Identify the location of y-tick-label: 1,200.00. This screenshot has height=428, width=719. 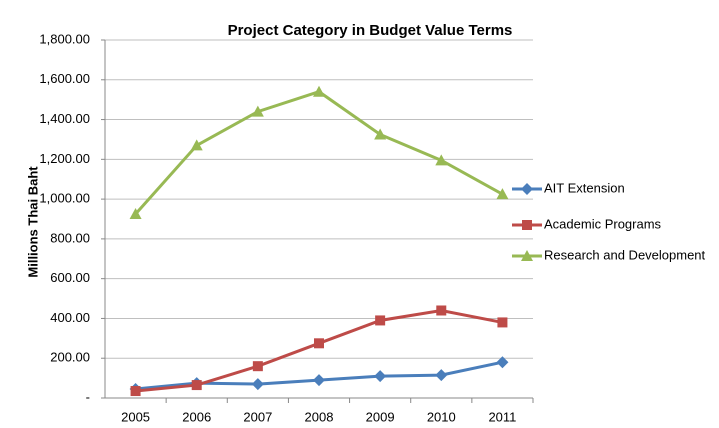
(64, 158).